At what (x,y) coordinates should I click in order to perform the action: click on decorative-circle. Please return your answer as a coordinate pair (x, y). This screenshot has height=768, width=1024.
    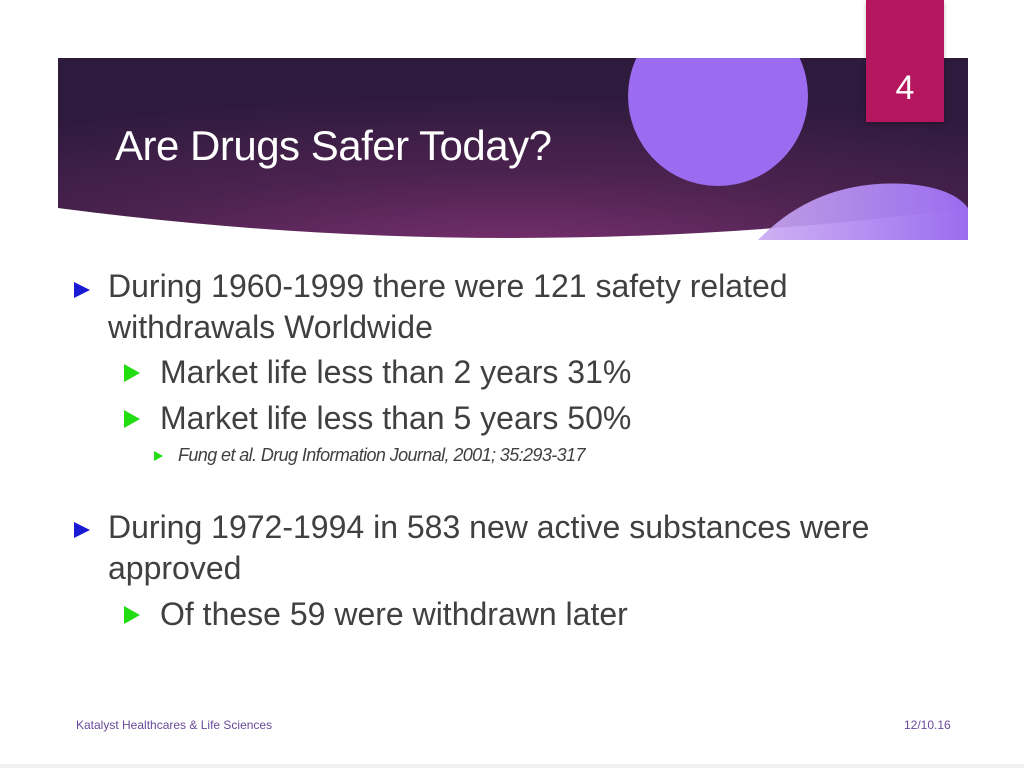
    Looking at the image, I should click on (718, 122).